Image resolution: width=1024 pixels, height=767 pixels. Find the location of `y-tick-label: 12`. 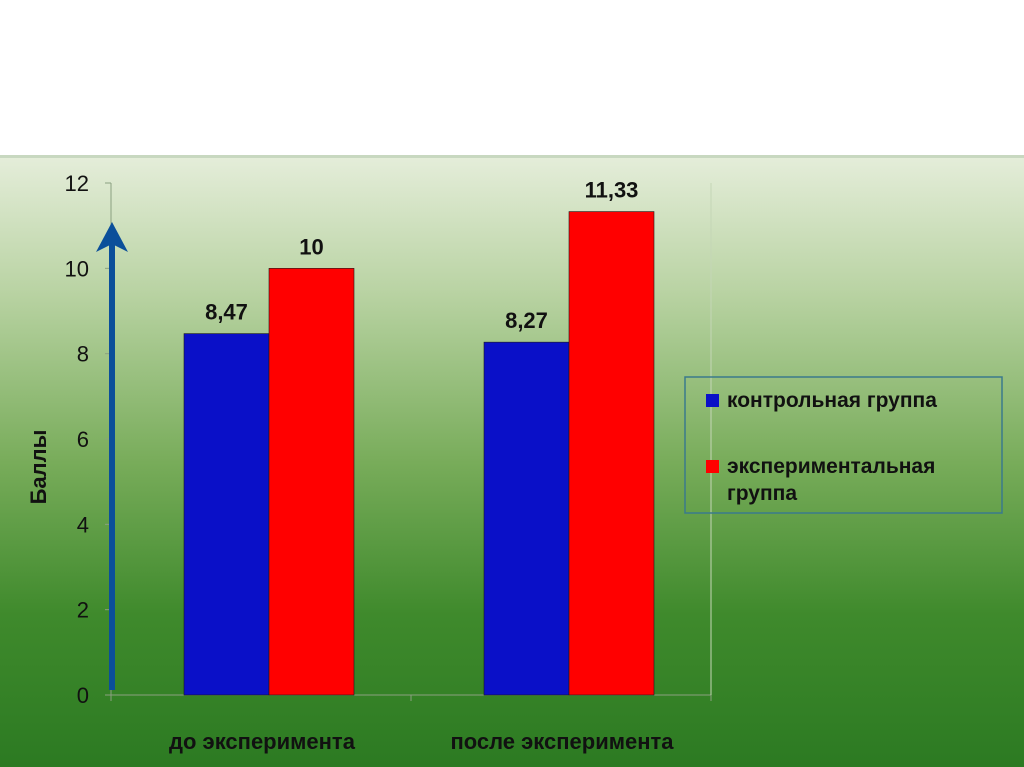

y-tick-label: 12 is located at coordinates (77, 183).